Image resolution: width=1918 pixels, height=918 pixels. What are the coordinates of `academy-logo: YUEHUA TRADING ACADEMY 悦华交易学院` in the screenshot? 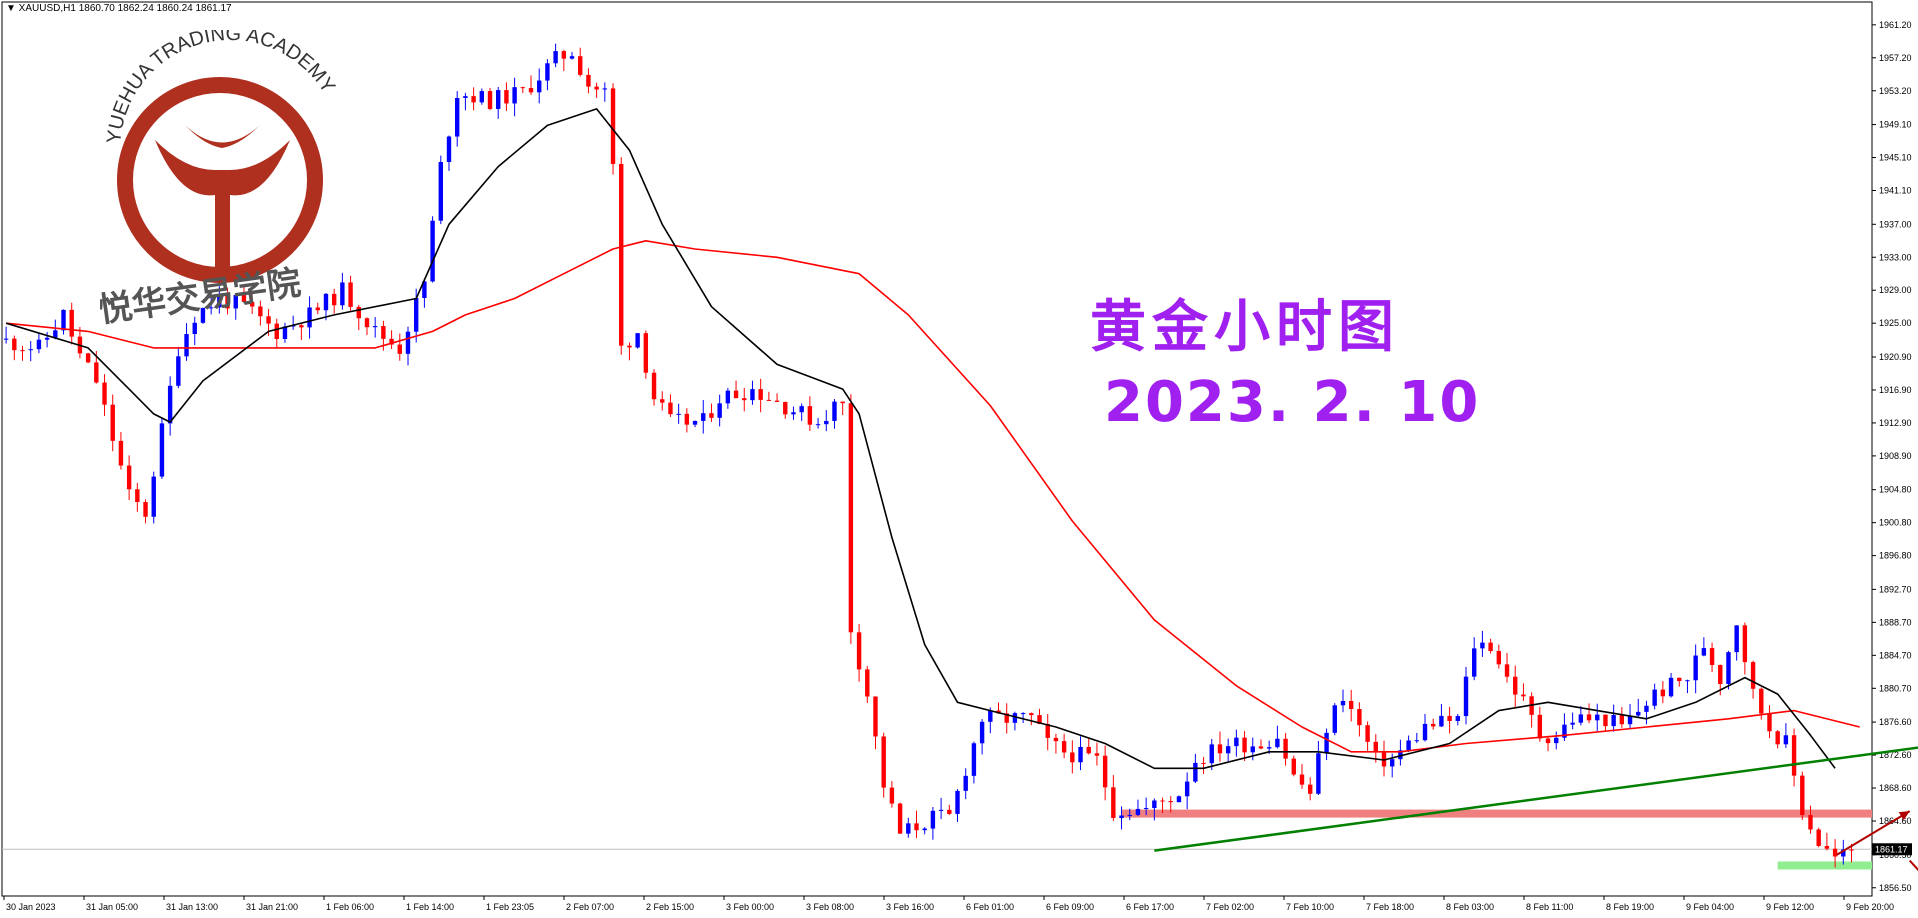 It's located at (219, 180).